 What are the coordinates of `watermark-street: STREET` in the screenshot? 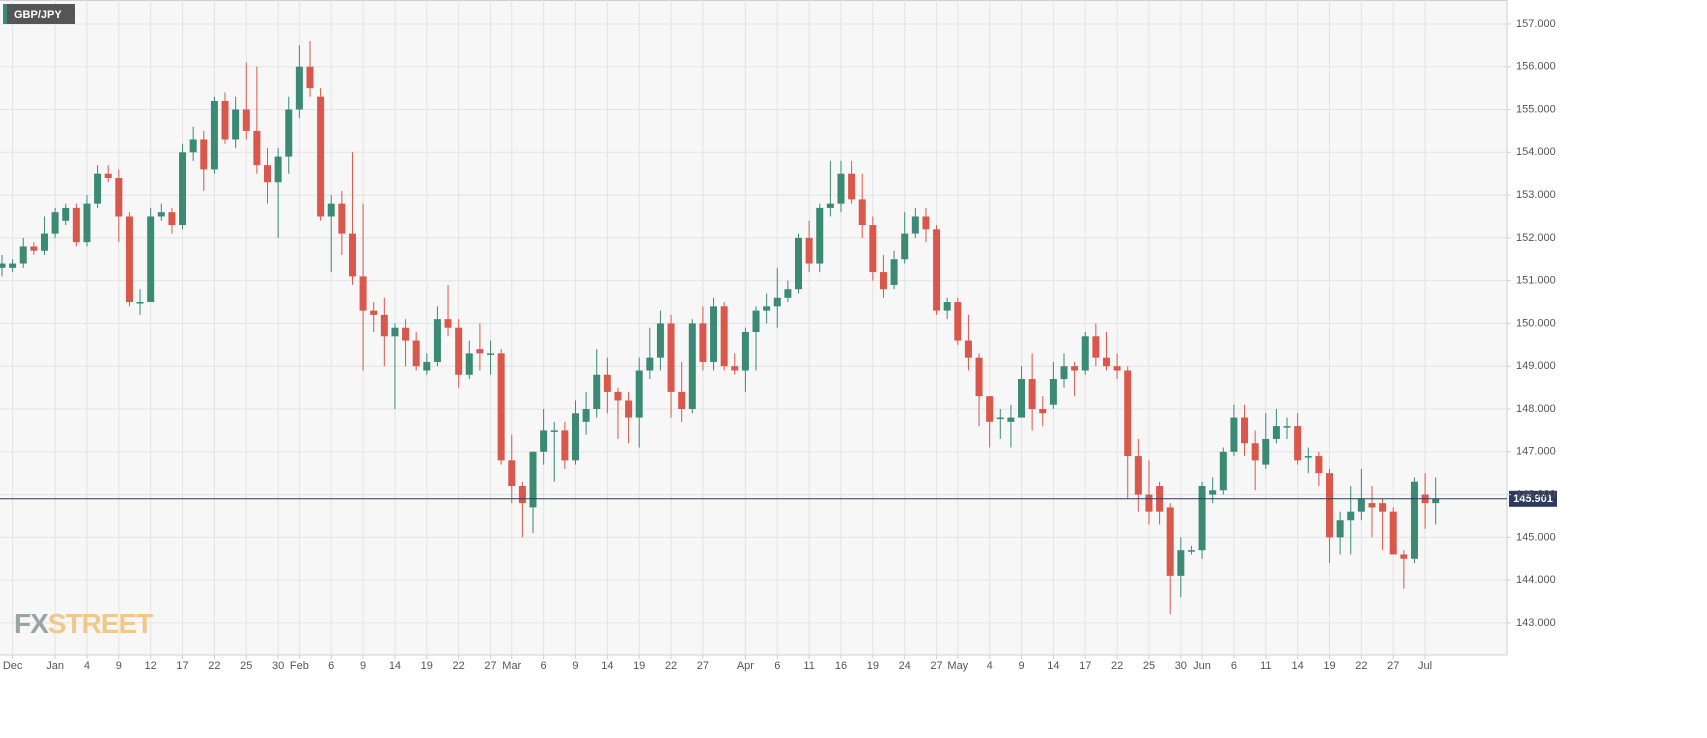 It's located at (100, 623).